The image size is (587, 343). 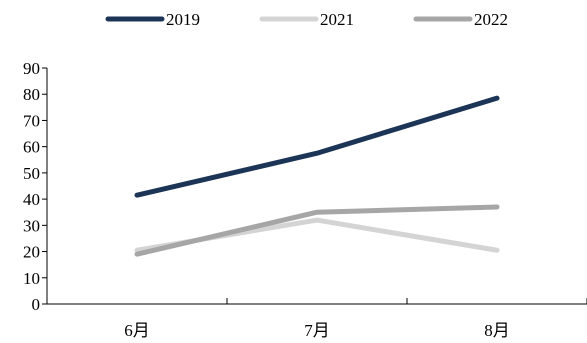 What do you see at coordinates (31, 199) in the screenshot?
I see `y-tick-label: 40` at bounding box center [31, 199].